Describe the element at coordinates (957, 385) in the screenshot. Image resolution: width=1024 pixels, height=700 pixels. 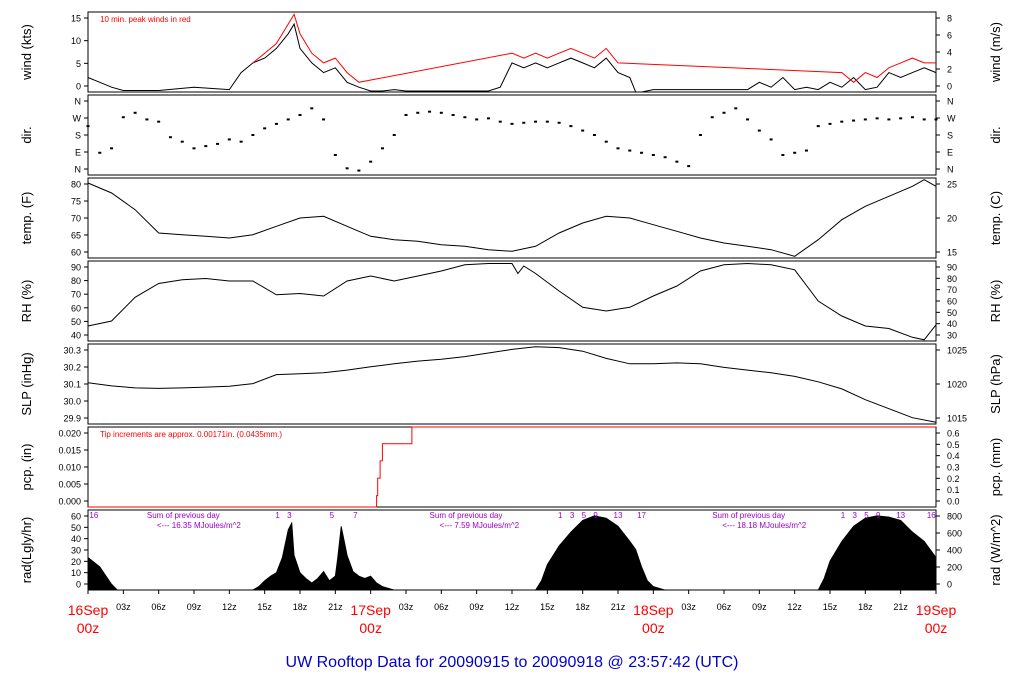
I see `tick-label-right-slp: 1020` at that location.